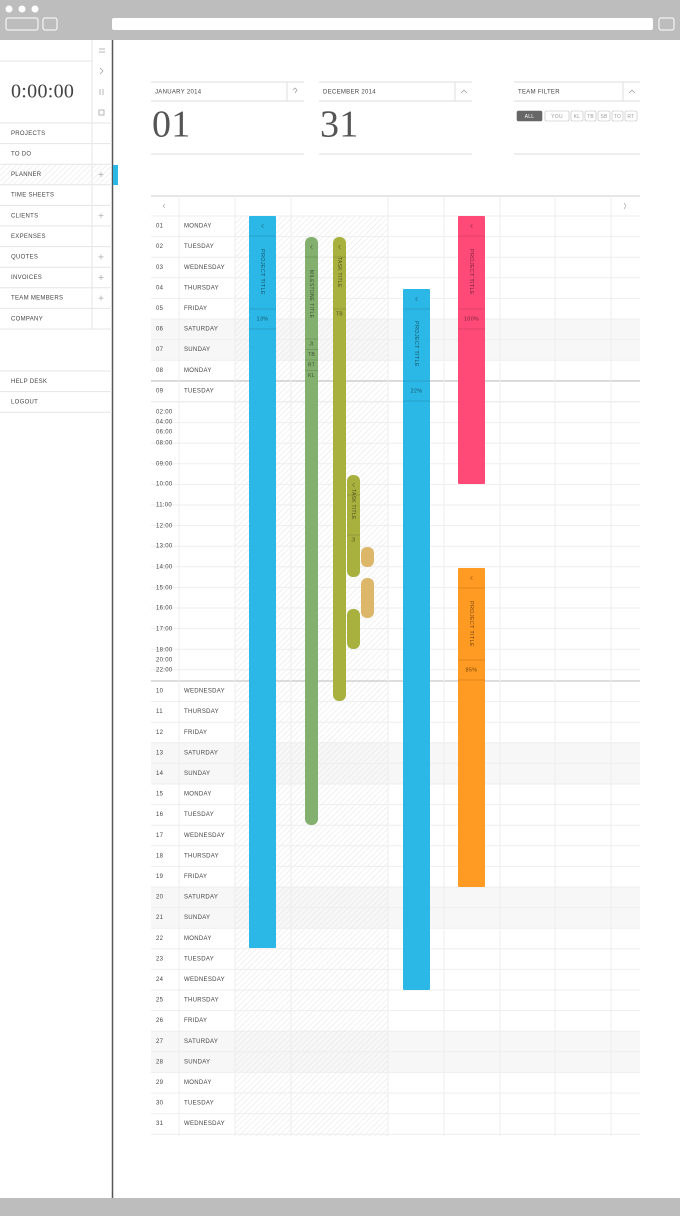 Image resolution: width=680 pixels, height=1216 pixels. What do you see at coordinates (160, 268) in the screenshot?
I see `day-number: 03` at bounding box center [160, 268].